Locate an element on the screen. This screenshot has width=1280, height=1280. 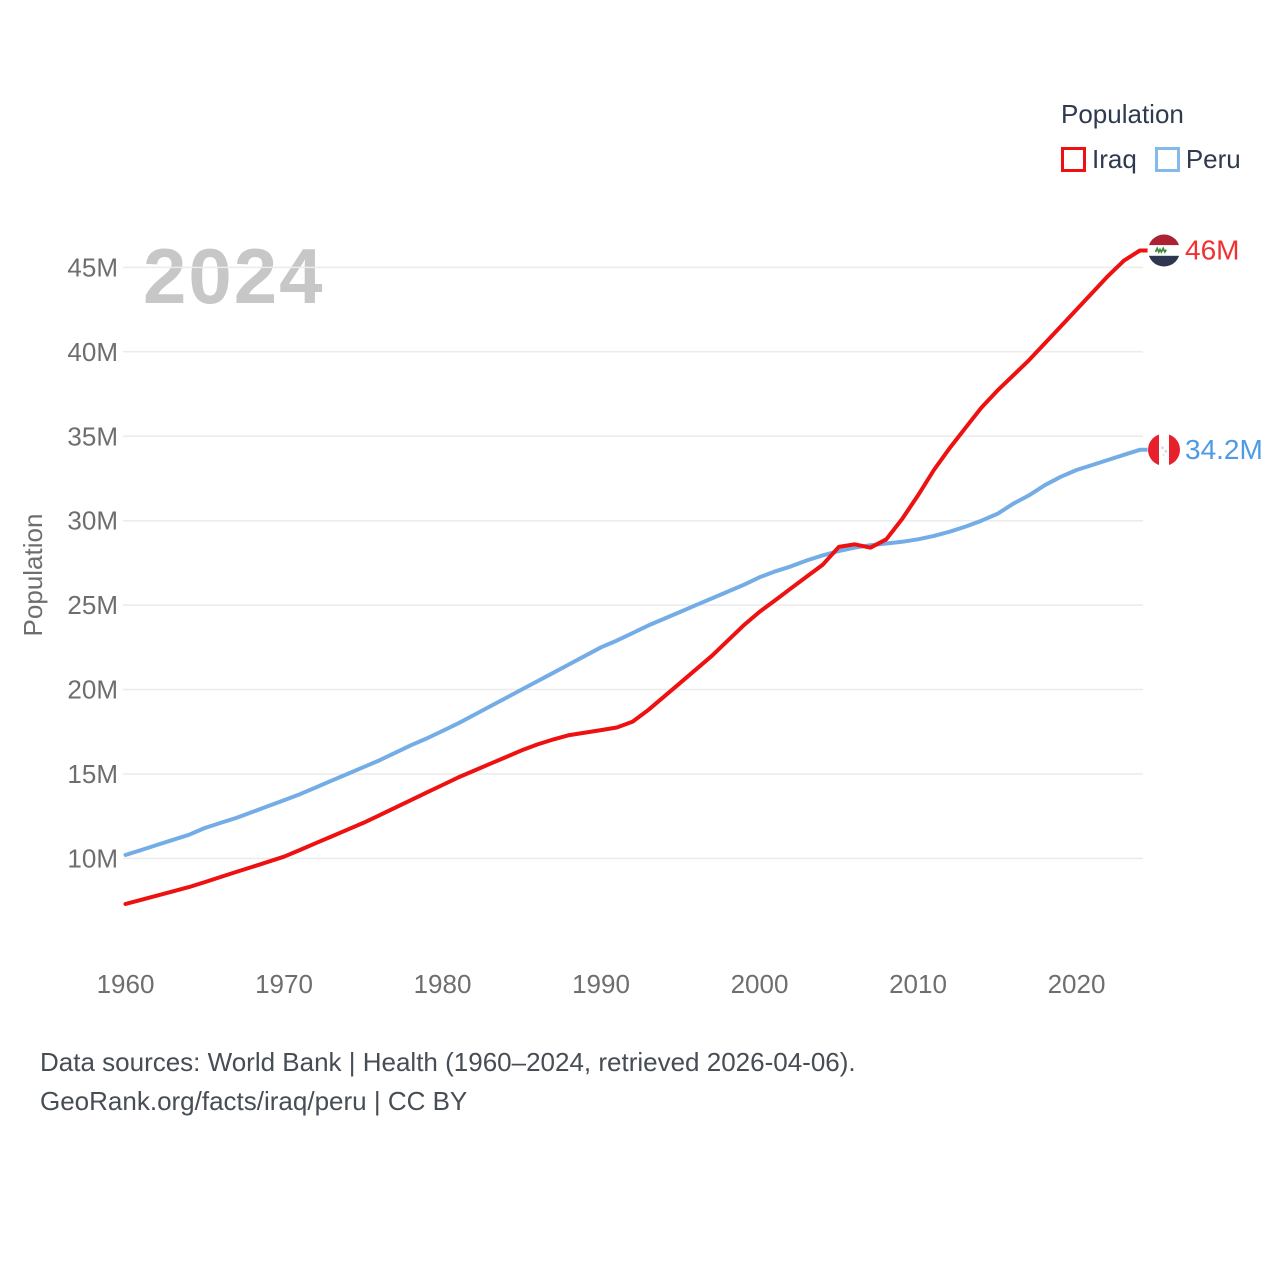
chart-year-watermark: 2024 is located at coordinates (234, 276).